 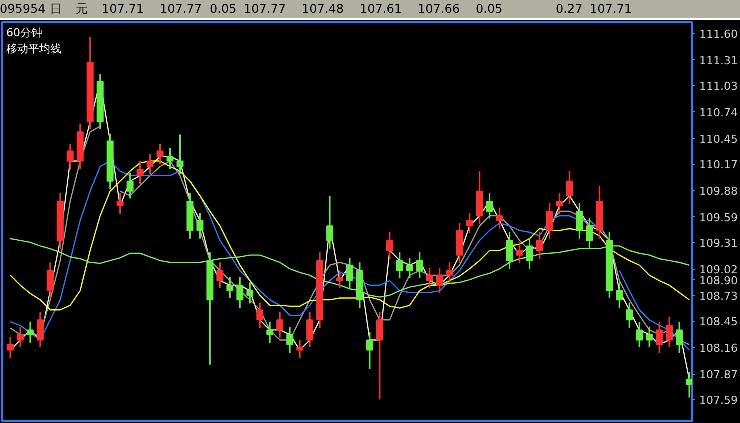 What do you see at coordinates (24, 33) in the screenshot?
I see `chart-title: 60分钟` at bounding box center [24, 33].